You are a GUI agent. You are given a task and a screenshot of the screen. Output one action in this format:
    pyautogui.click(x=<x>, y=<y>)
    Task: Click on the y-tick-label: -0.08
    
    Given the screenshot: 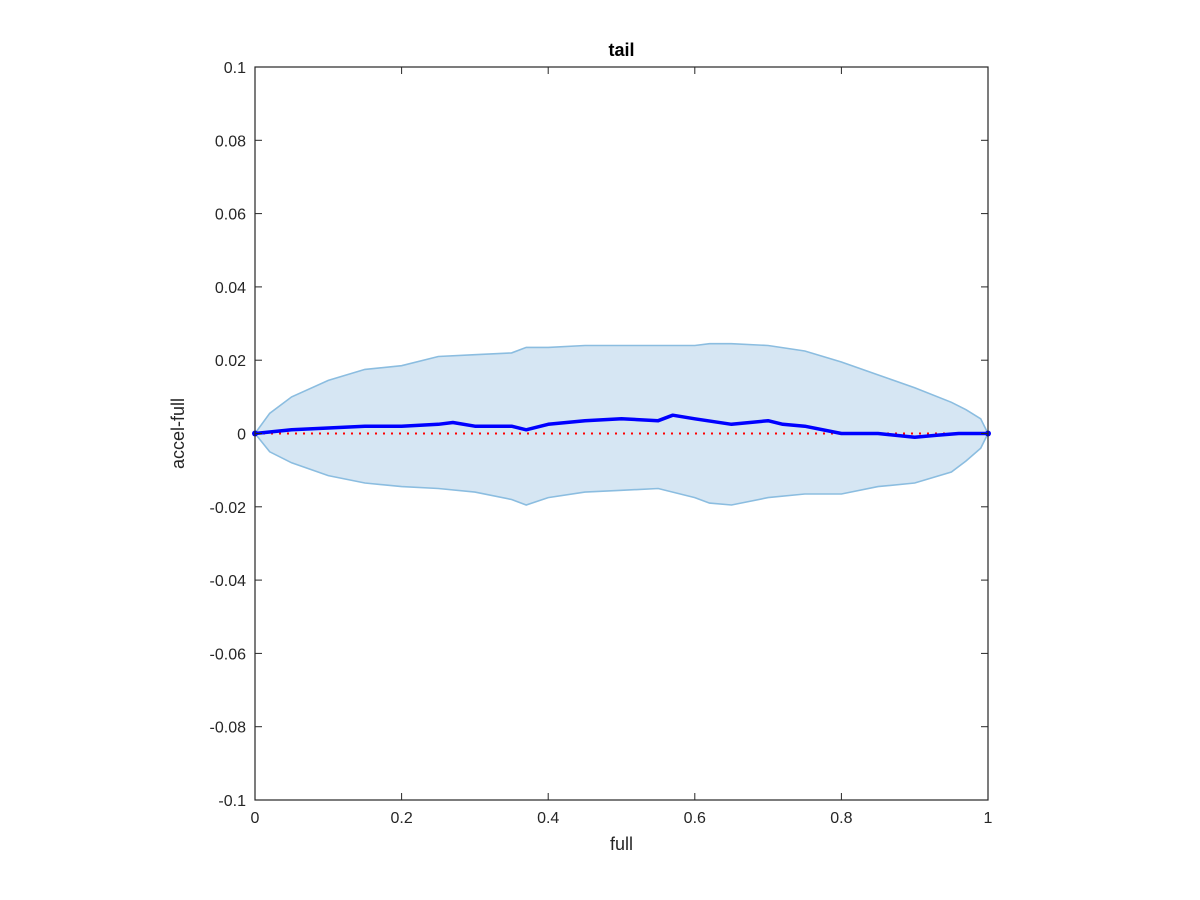 What is the action you would take?
    pyautogui.click(x=228, y=728)
    